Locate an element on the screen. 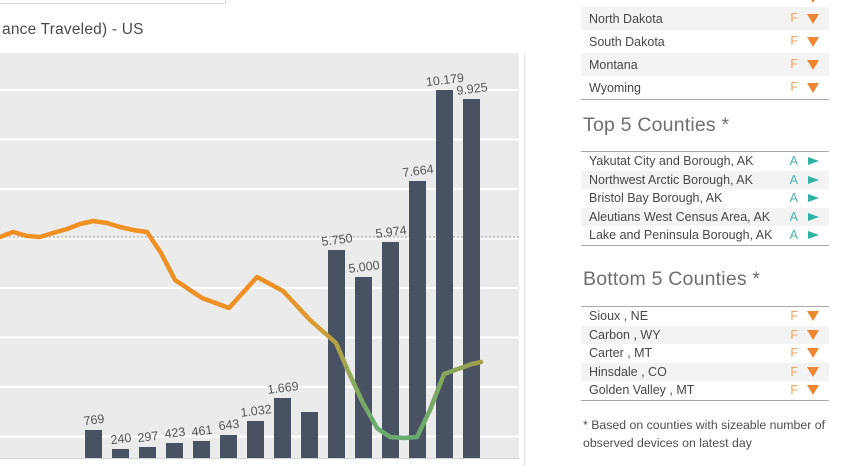  bottom-county-row: Golden Valley , MT F is located at coordinates (705, 390).